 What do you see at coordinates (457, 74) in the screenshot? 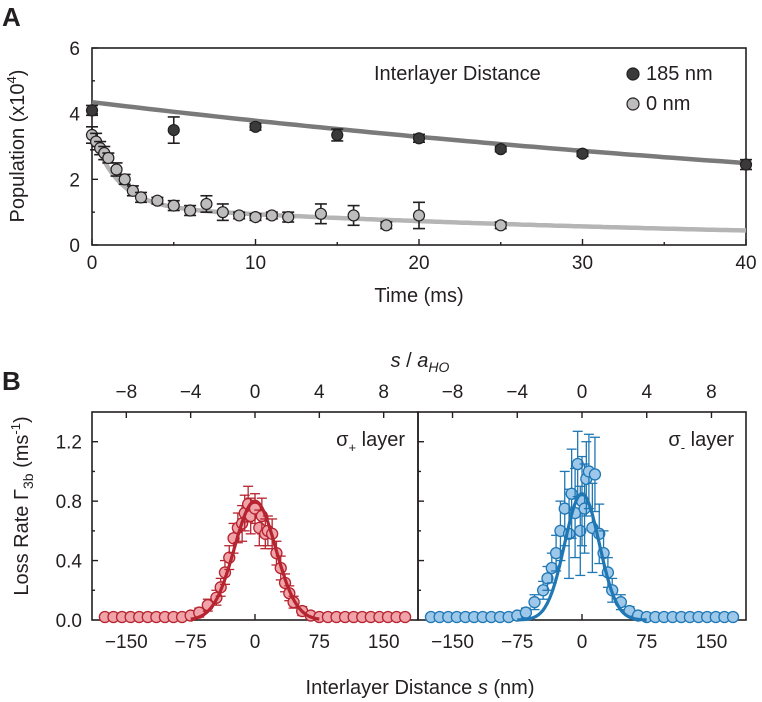
I see `legend-title: Interlayer Distance` at bounding box center [457, 74].